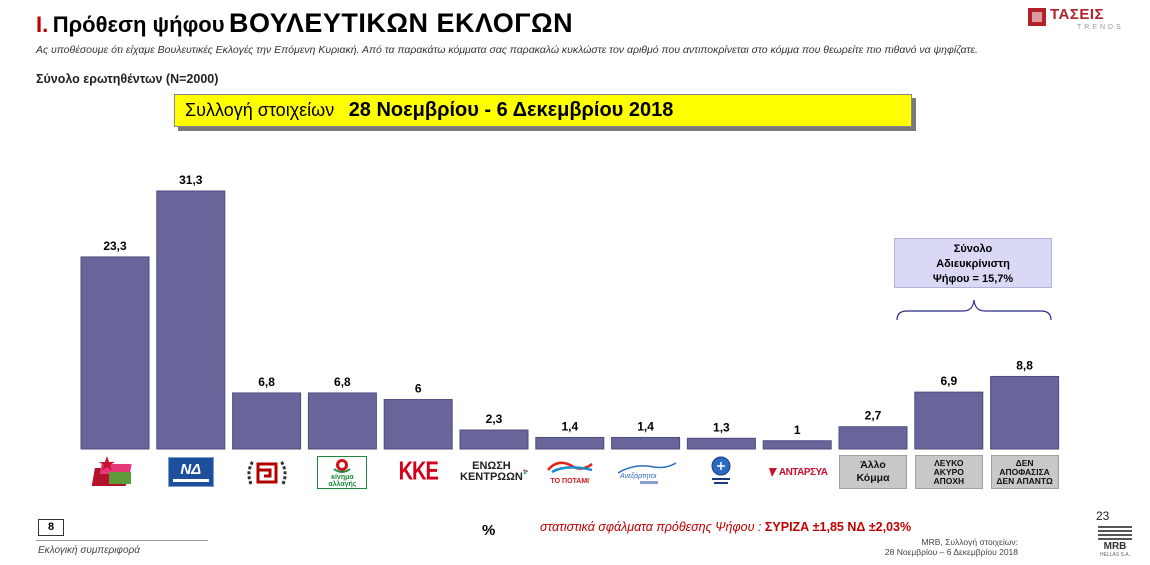 This screenshot has height=565, width=1150. I want to click on party-gray-box: Άλλο Κόμμα, so click(873, 472).